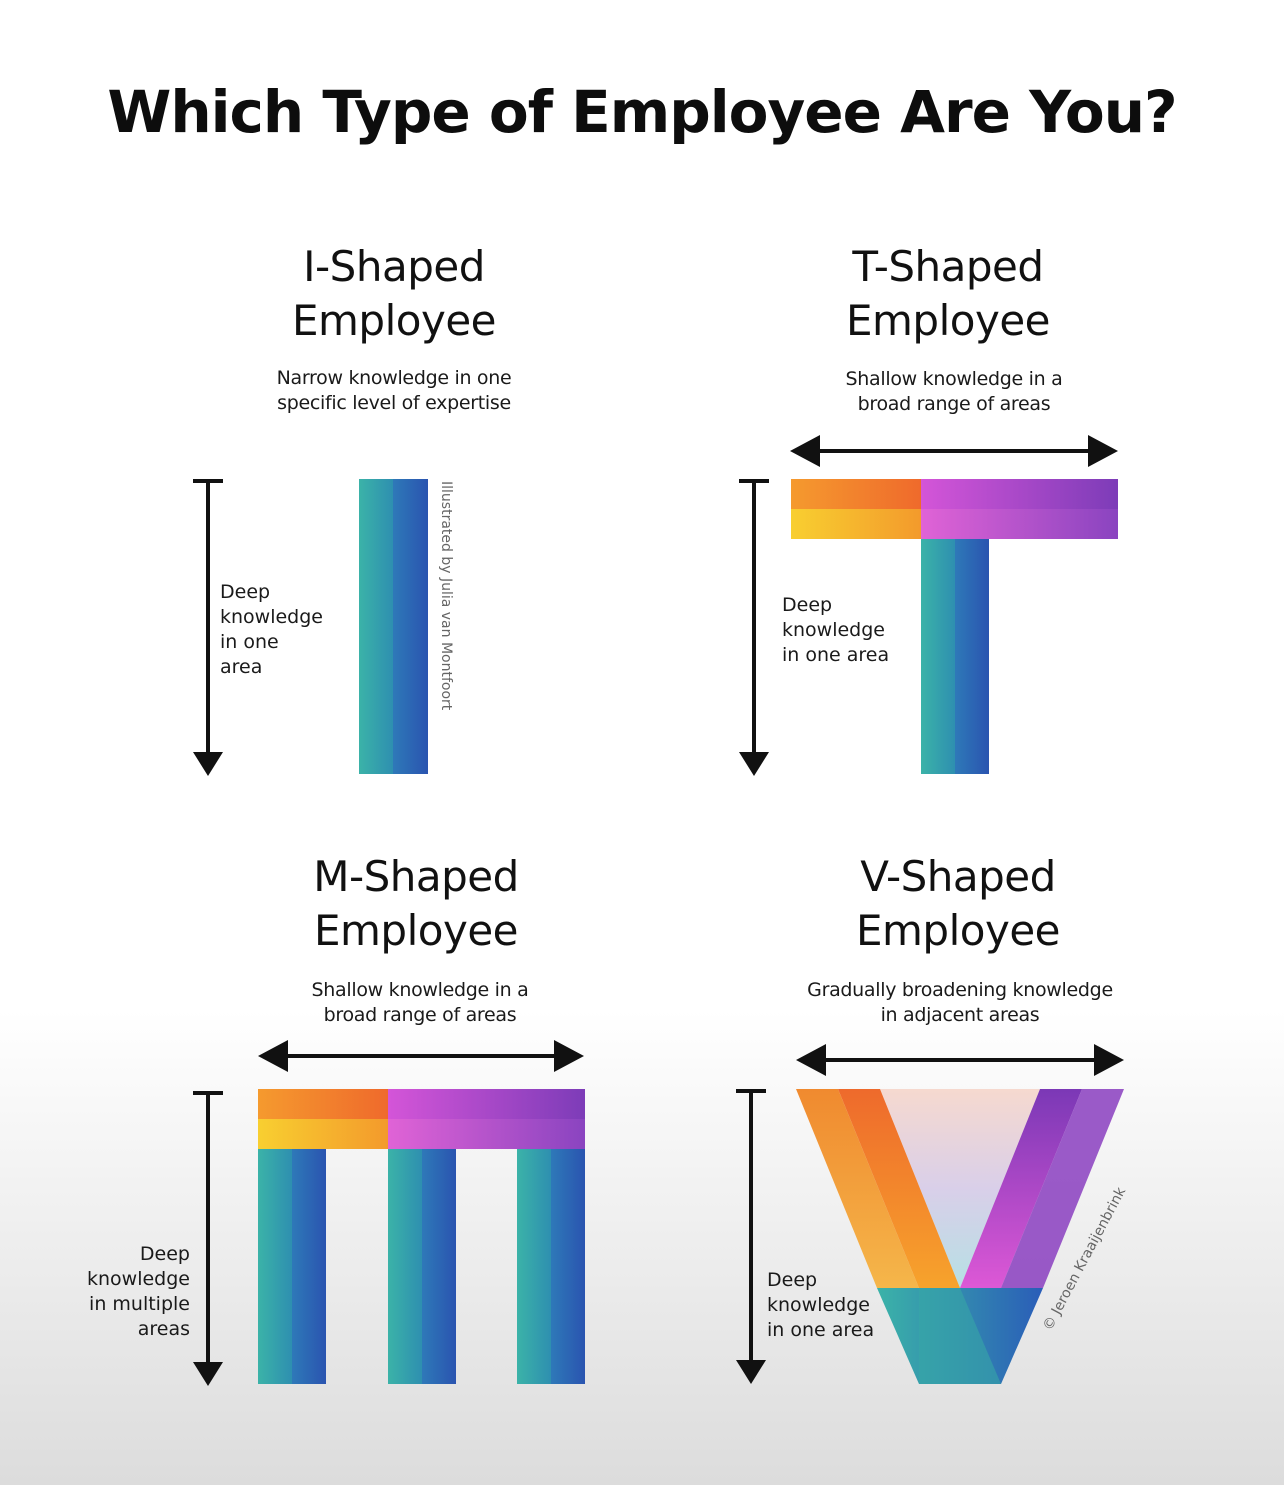  What do you see at coordinates (394, 294) in the screenshot?
I see `i-shaped-heading: I-Shaped Employee` at bounding box center [394, 294].